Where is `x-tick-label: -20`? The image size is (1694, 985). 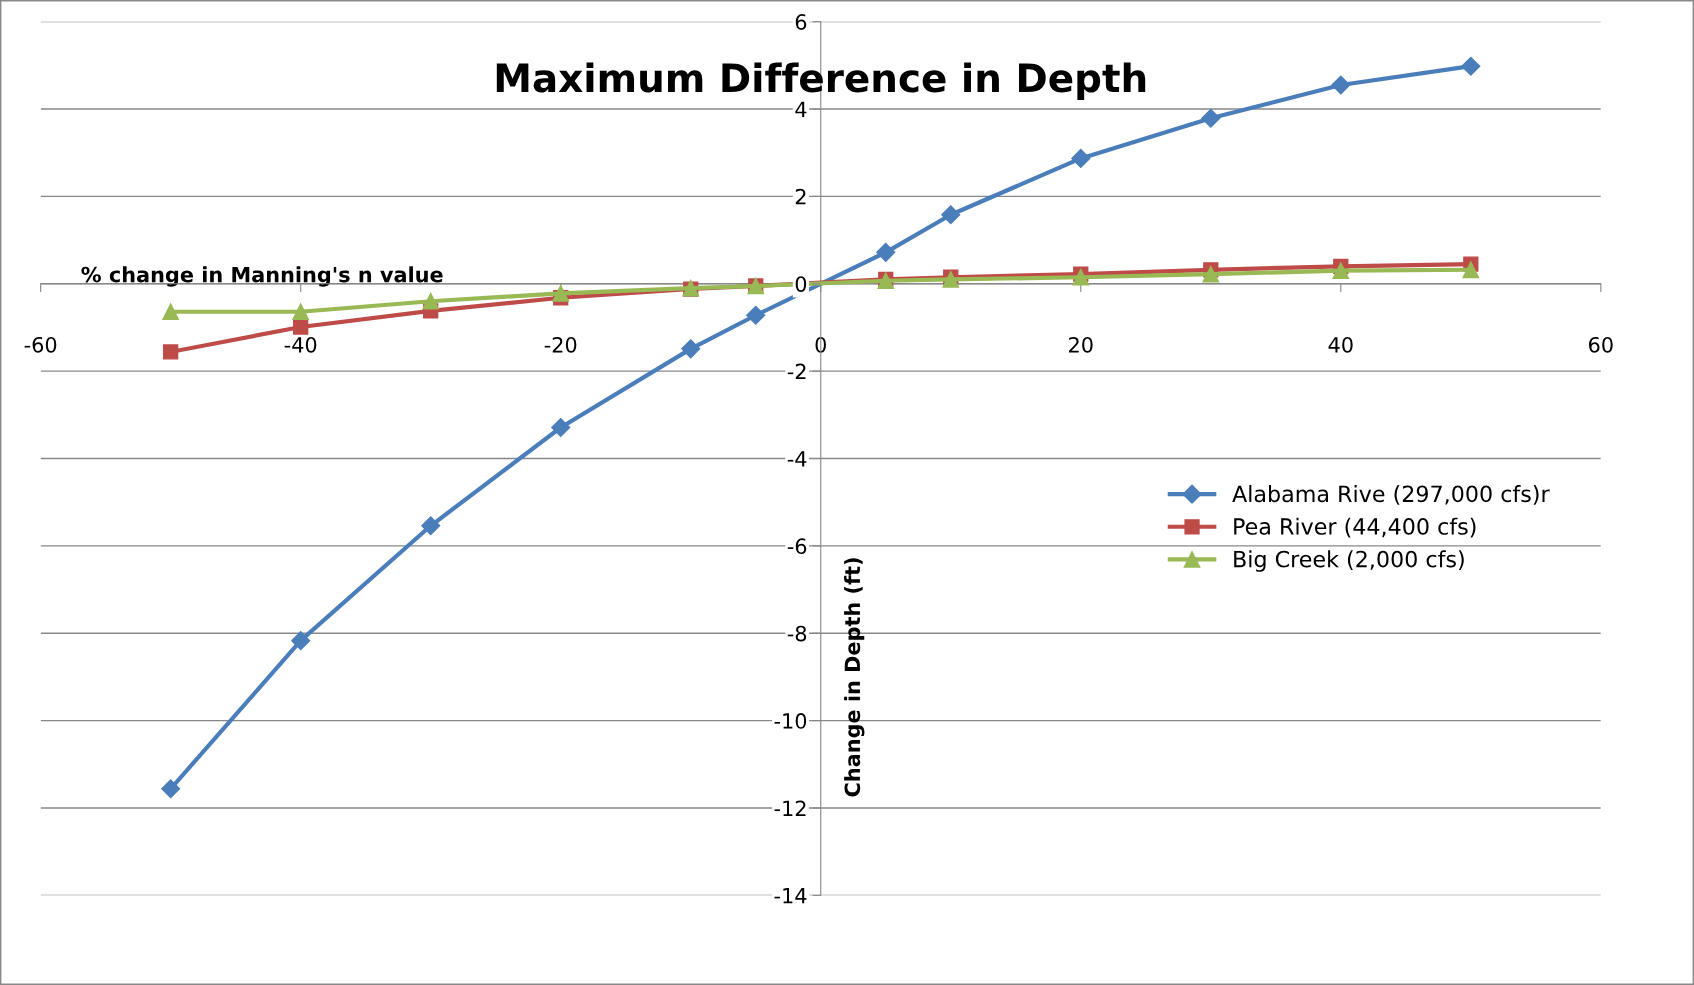
x-tick-label: -20 is located at coordinates (560, 344).